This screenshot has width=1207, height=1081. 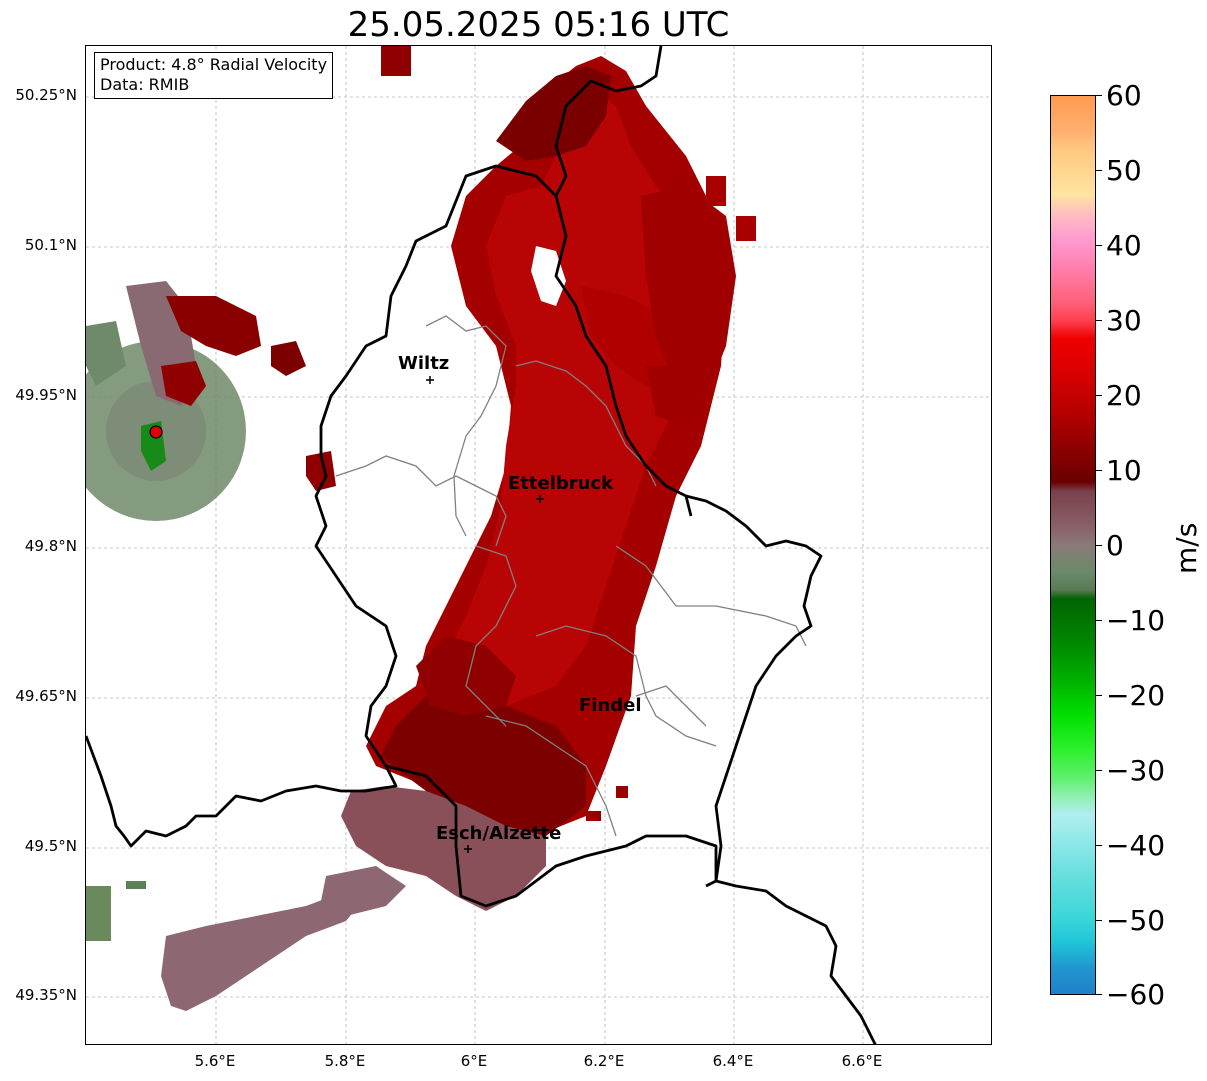 I want to click on velocity-colorbar, so click(x=1073, y=545).